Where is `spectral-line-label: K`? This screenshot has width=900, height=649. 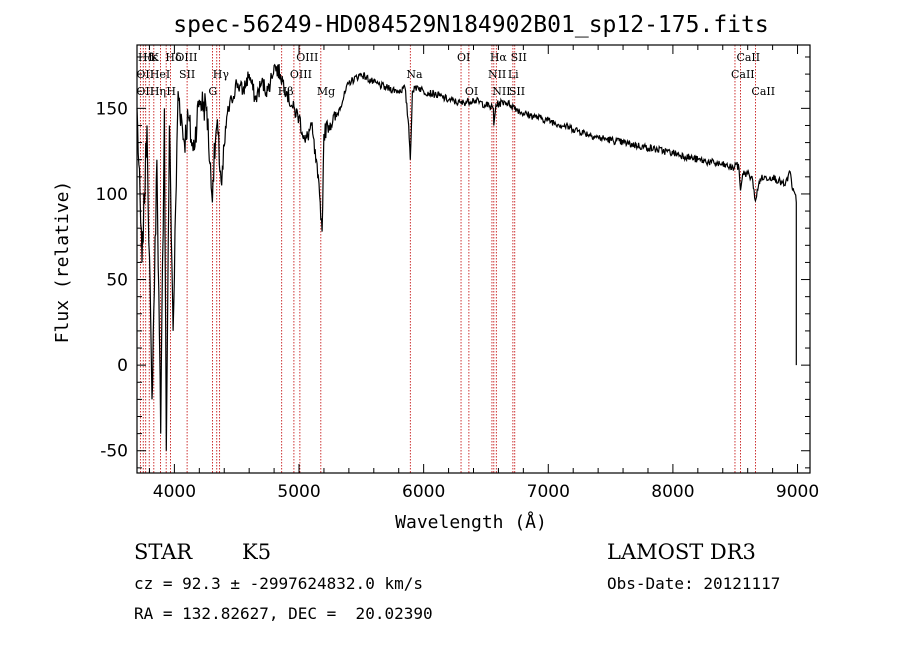 spectral-line-label: K is located at coordinates (154, 57).